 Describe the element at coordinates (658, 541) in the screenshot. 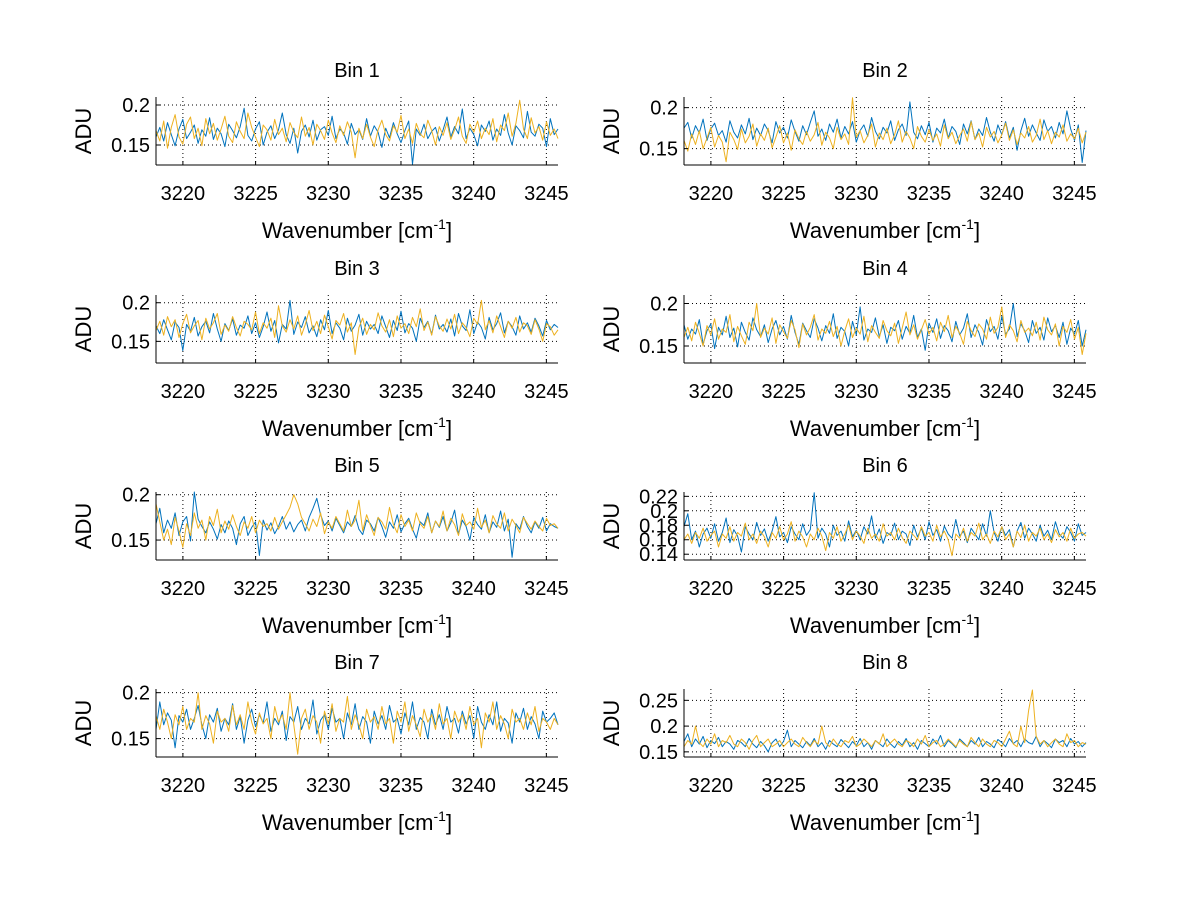

I see `y-tick-label: 0.16` at that location.